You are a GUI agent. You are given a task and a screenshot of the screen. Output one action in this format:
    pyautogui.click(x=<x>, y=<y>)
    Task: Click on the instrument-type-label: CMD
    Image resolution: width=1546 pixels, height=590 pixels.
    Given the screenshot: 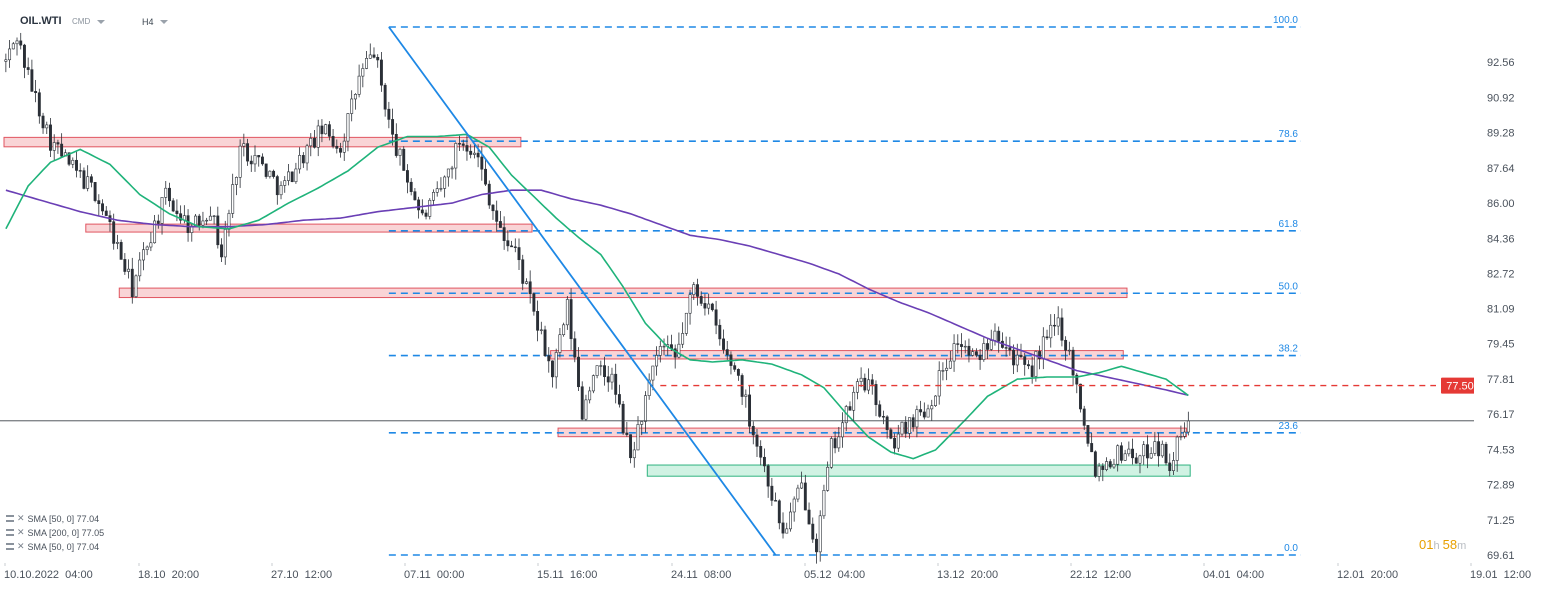 What is the action you would take?
    pyautogui.click(x=81, y=21)
    